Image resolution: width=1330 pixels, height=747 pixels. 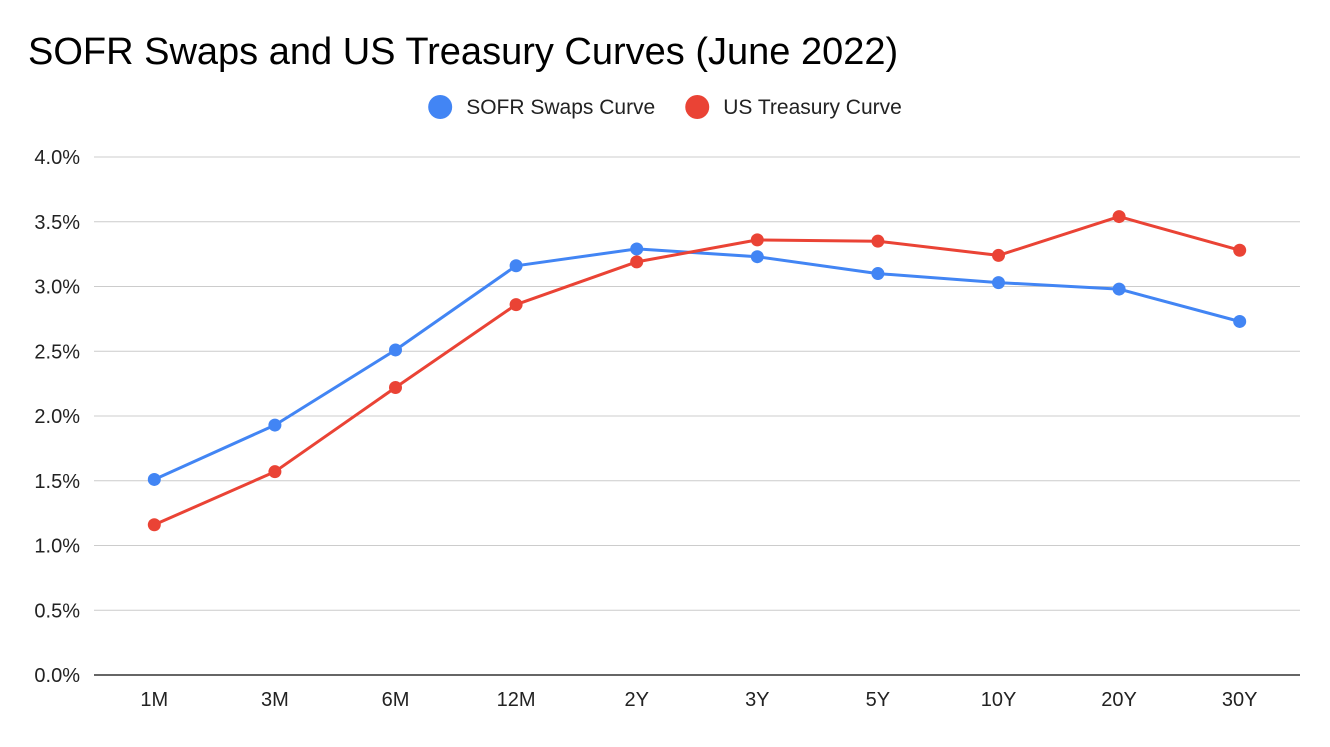 What do you see at coordinates (812, 107) in the screenshot?
I see `legend-label: US Treasury Curve` at bounding box center [812, 107].